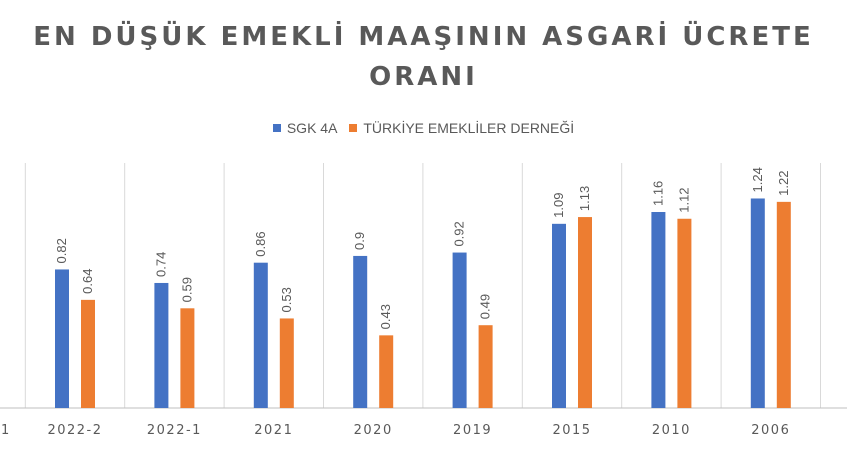 The image size is (847, 452). What do you see at coordinates (571, 430) in the screenshot?
I see `x-tick-label: 2015` at bounding box center [571, 430].